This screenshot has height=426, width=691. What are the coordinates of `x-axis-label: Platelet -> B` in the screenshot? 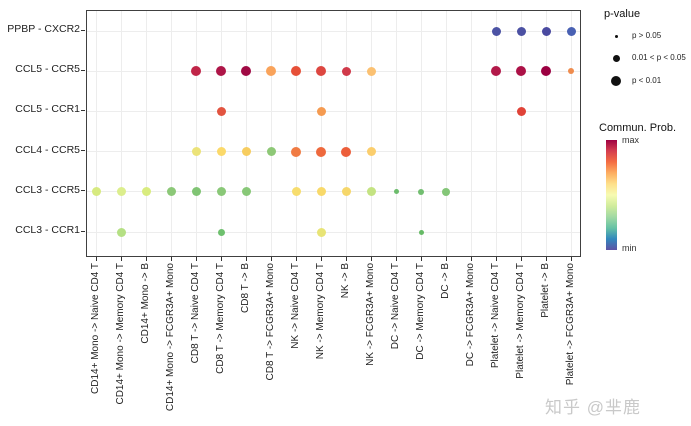 It's located at (545, 290).